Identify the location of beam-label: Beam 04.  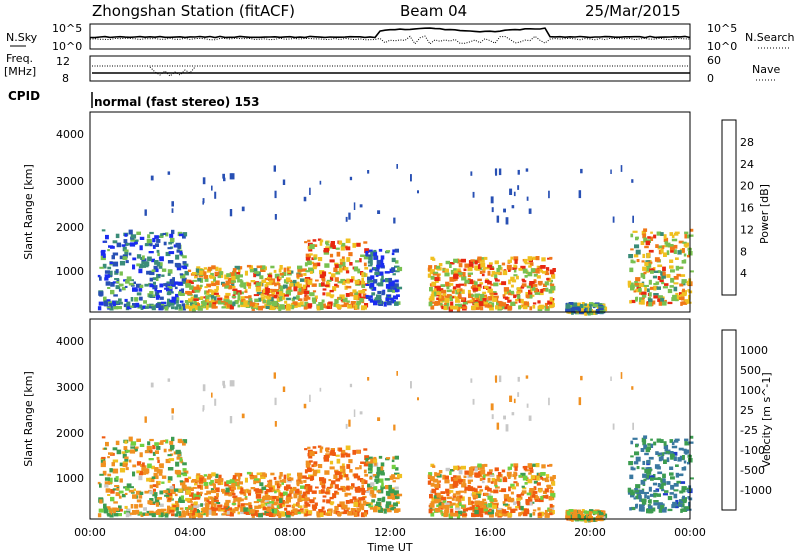
(433, 11).